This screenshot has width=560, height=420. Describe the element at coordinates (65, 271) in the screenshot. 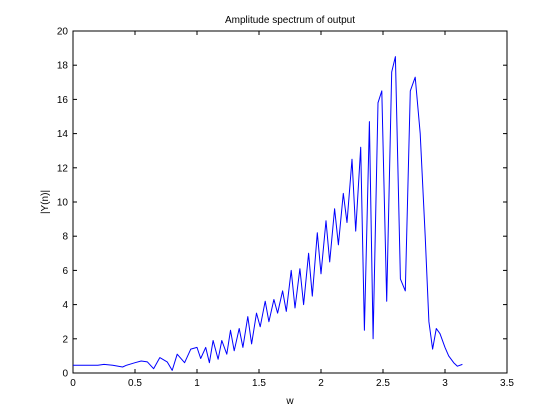

I see `y-tick-label: 6` at that location.